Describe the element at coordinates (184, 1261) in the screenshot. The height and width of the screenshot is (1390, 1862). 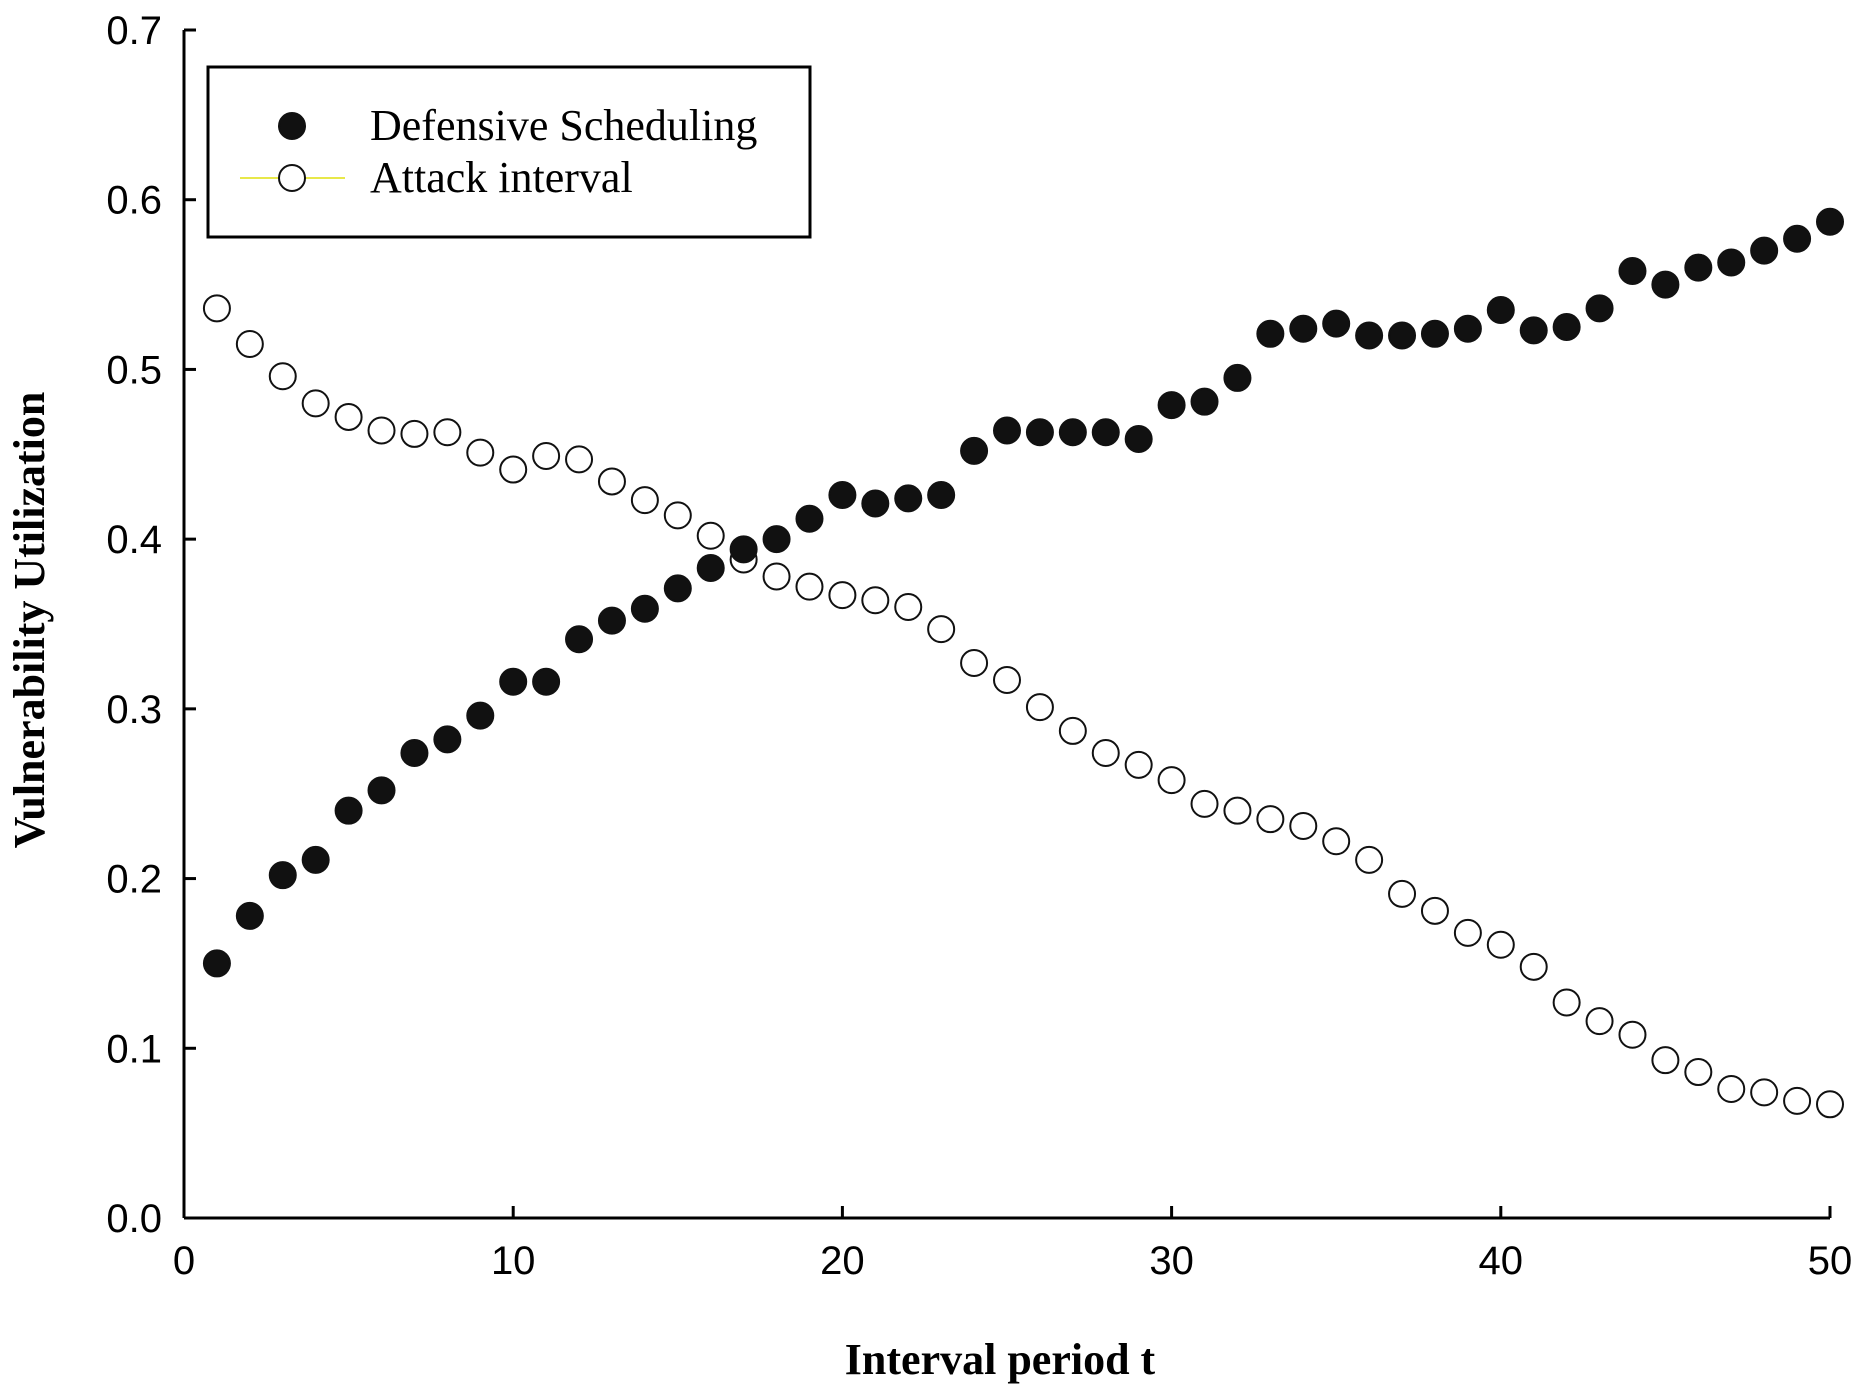
I see `x-tick-label: 0` at that location.